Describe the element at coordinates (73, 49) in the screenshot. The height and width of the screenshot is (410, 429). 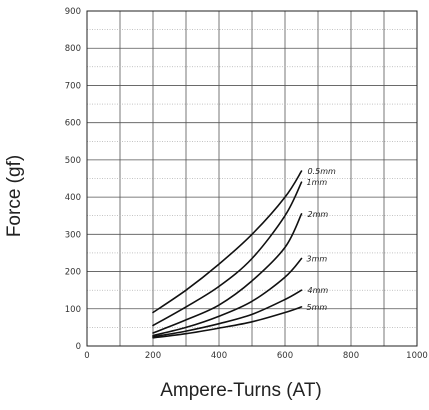
I see `y-tick-label: 800` at that location.